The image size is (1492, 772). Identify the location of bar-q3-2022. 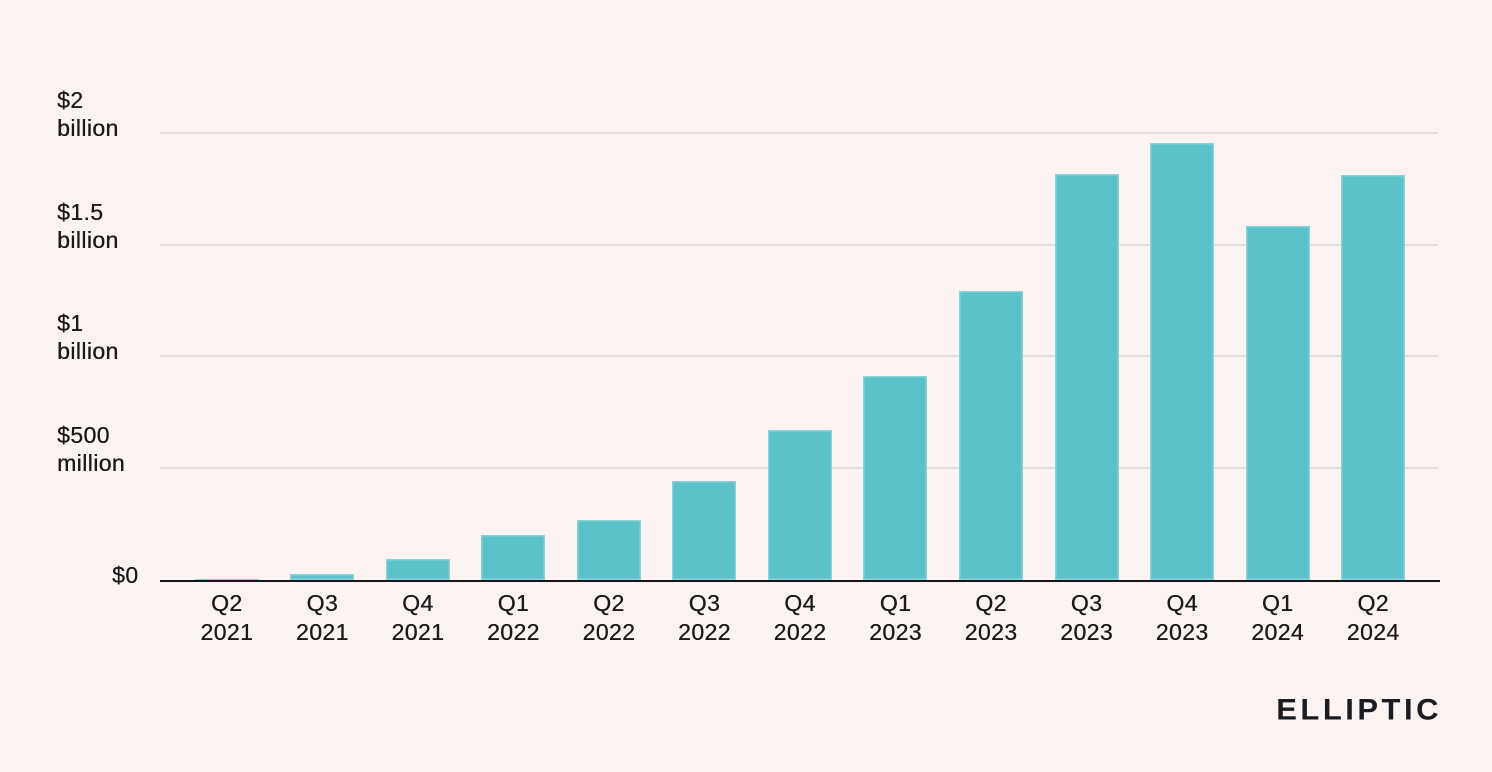
(704, 530).